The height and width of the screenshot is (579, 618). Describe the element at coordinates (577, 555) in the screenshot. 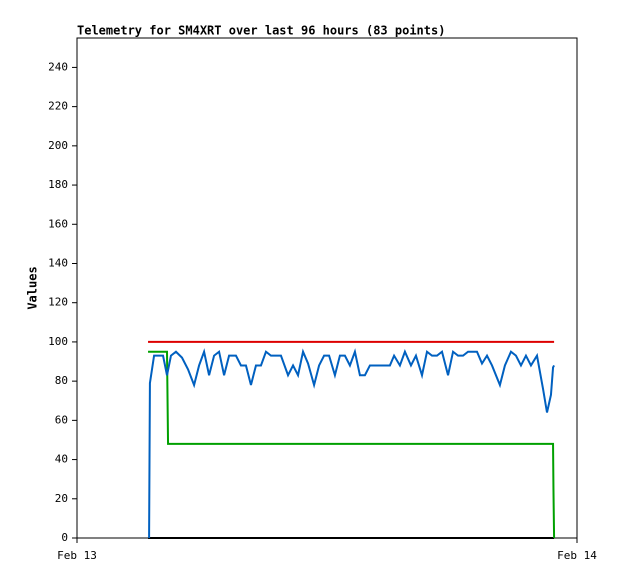

I see `x-tick-label: Feb 14` at that location.